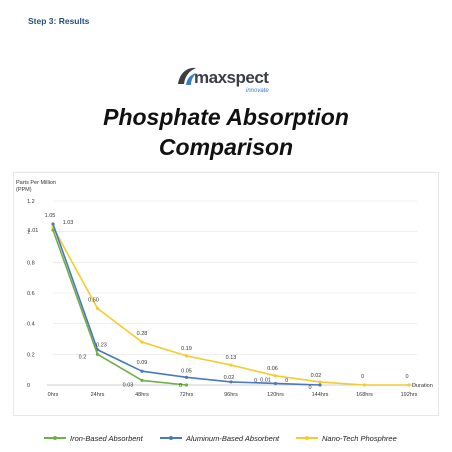 The image size is (452, 452). I want to click on data-label-iron: 1.01, so click(33, 231).